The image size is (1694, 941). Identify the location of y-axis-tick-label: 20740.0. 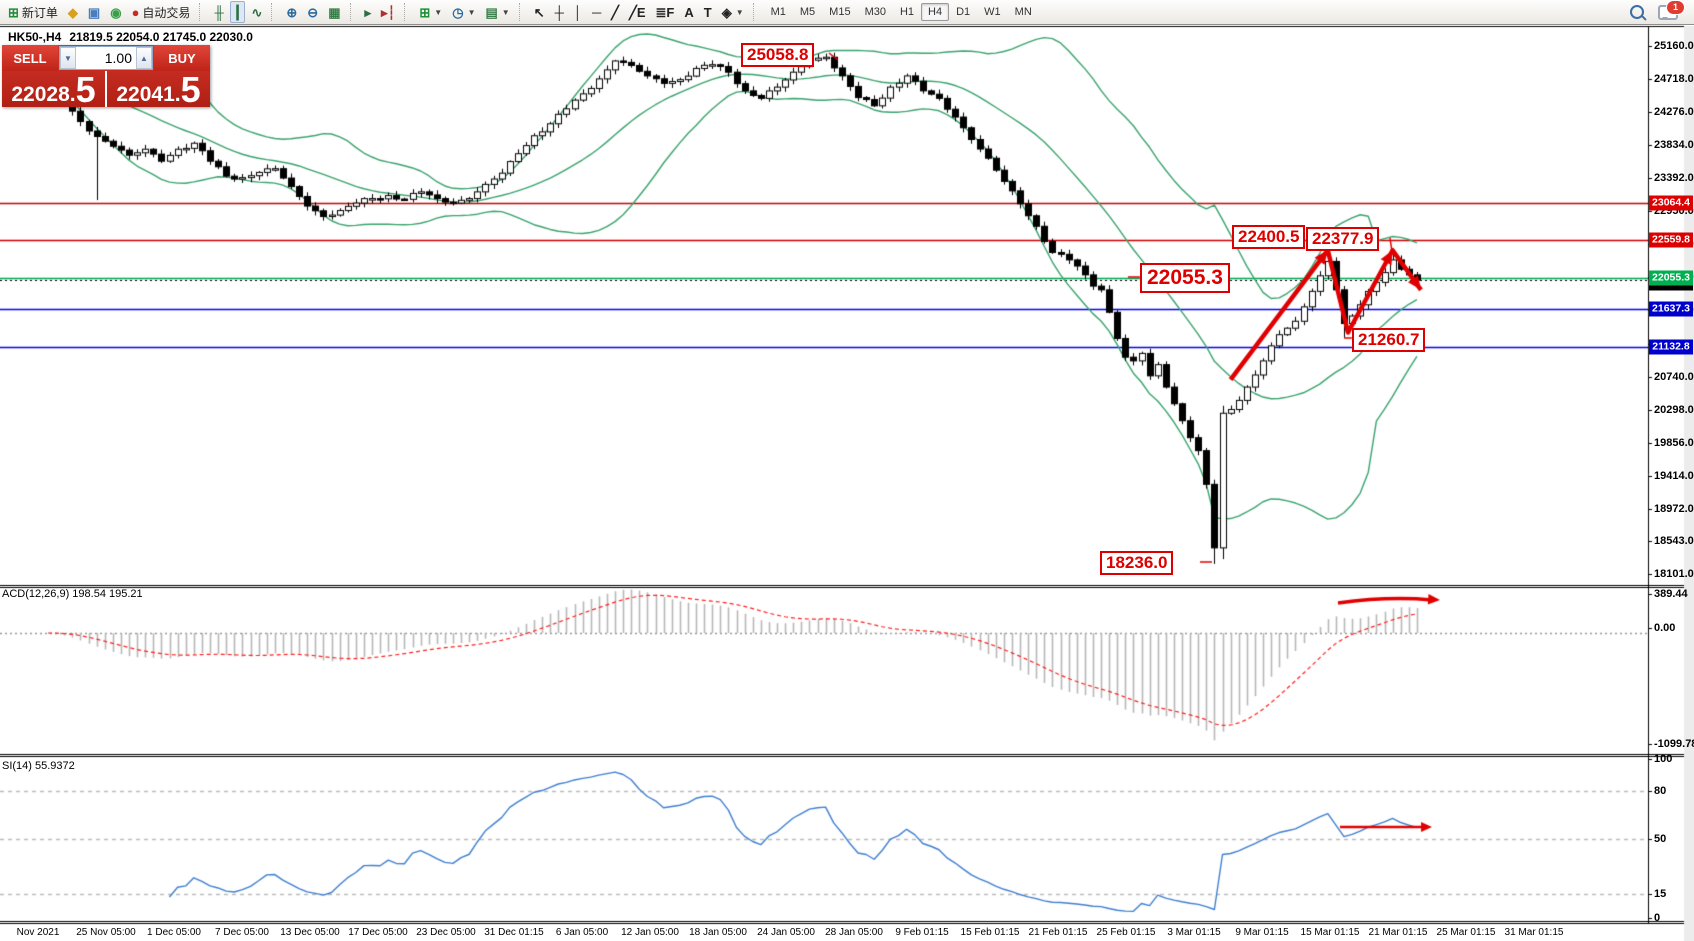
(1674, 376).